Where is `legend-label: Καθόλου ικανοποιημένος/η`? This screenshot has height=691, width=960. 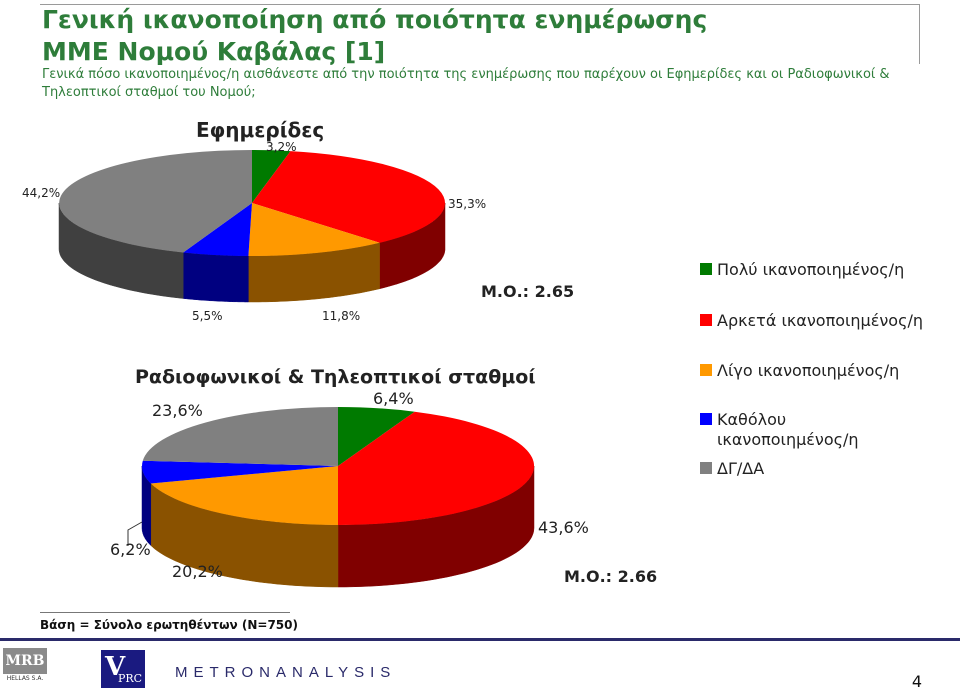 legend-label: Καθόλου ικανοποιημένος/η is located at coordinates (788, 429).